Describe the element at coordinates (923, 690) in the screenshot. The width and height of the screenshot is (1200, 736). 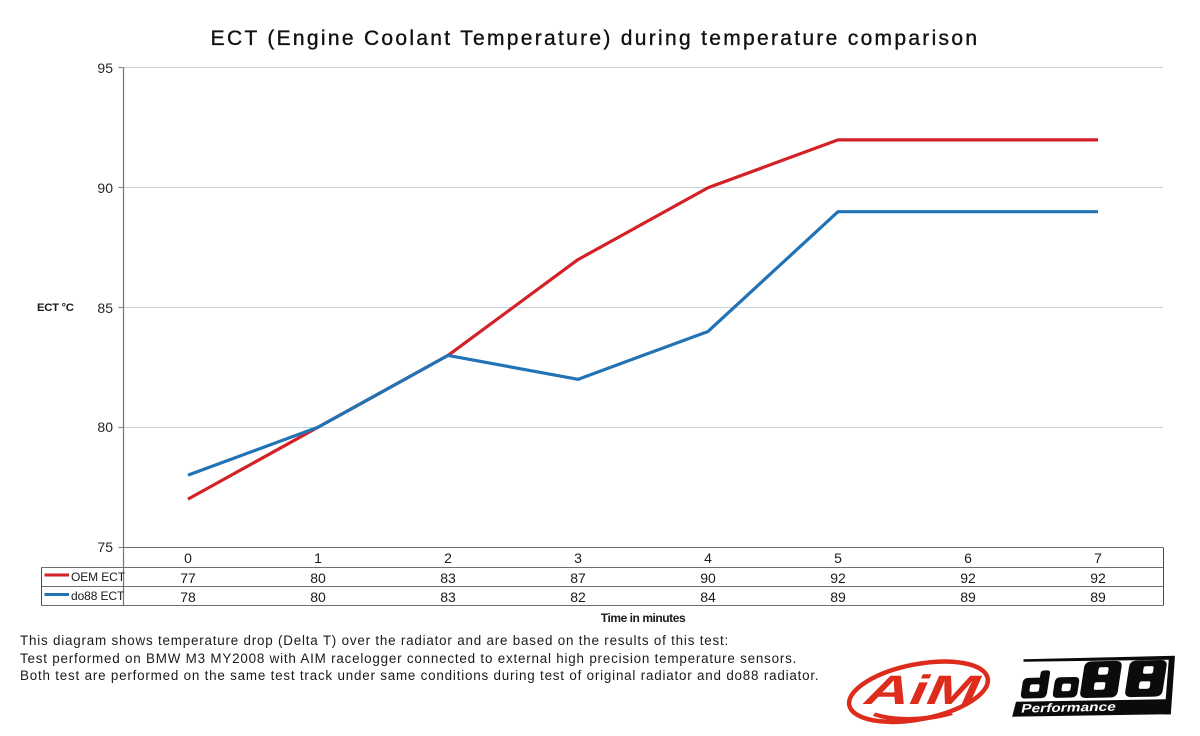
I see `svg-text: AiM` at that location.